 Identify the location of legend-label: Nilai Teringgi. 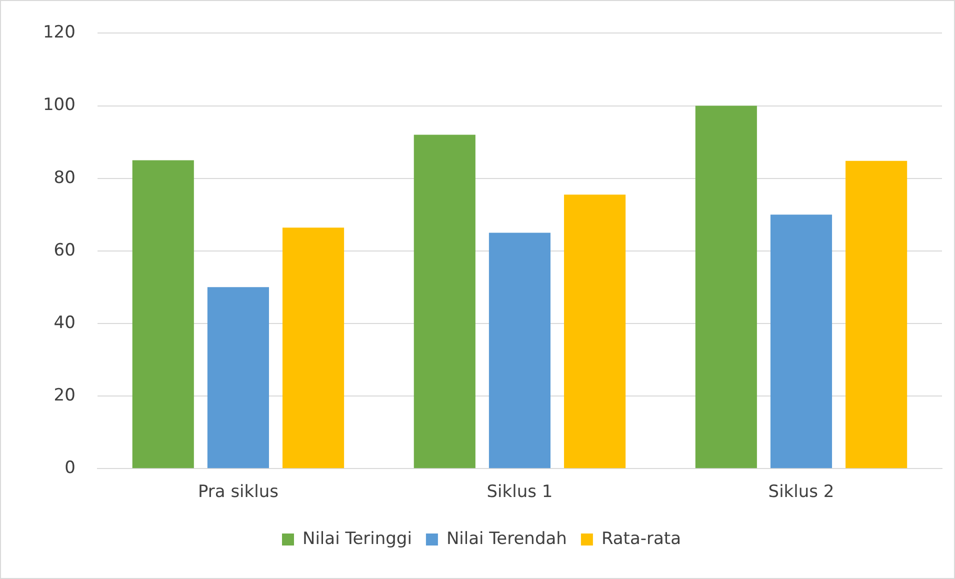
(357, 538).